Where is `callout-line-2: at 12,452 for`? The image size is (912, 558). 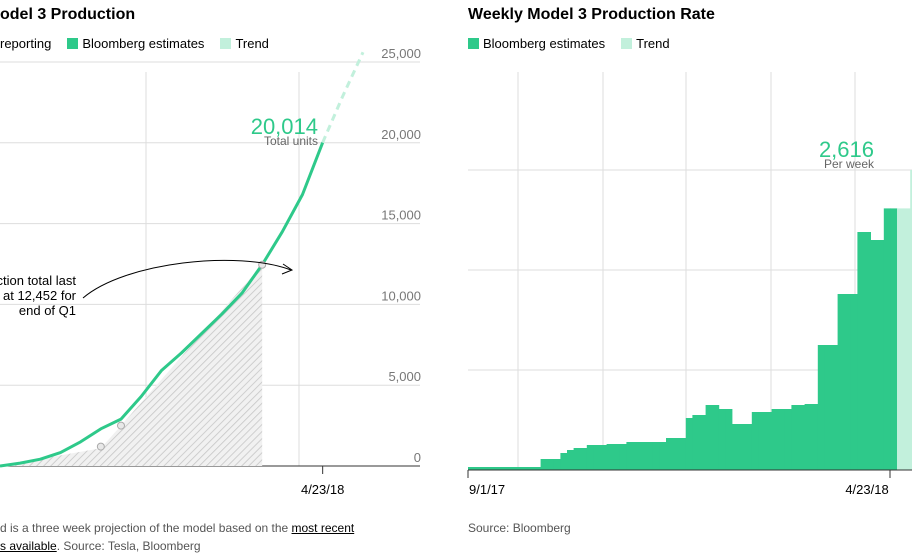
callout-line-2: at 12,452 for is located at coordinates (40, 295).